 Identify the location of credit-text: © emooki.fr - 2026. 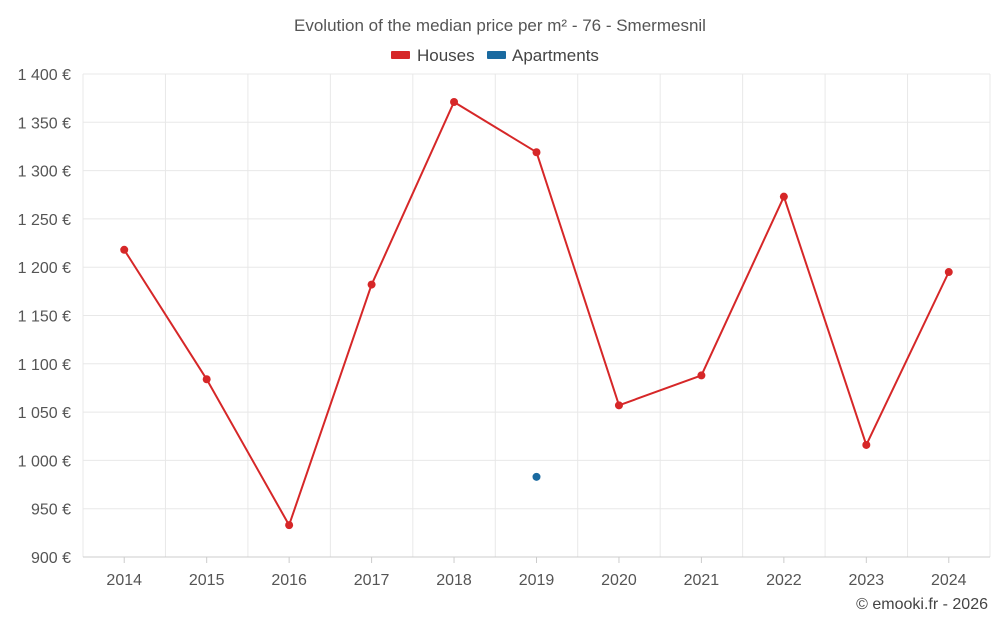
(922, 604).